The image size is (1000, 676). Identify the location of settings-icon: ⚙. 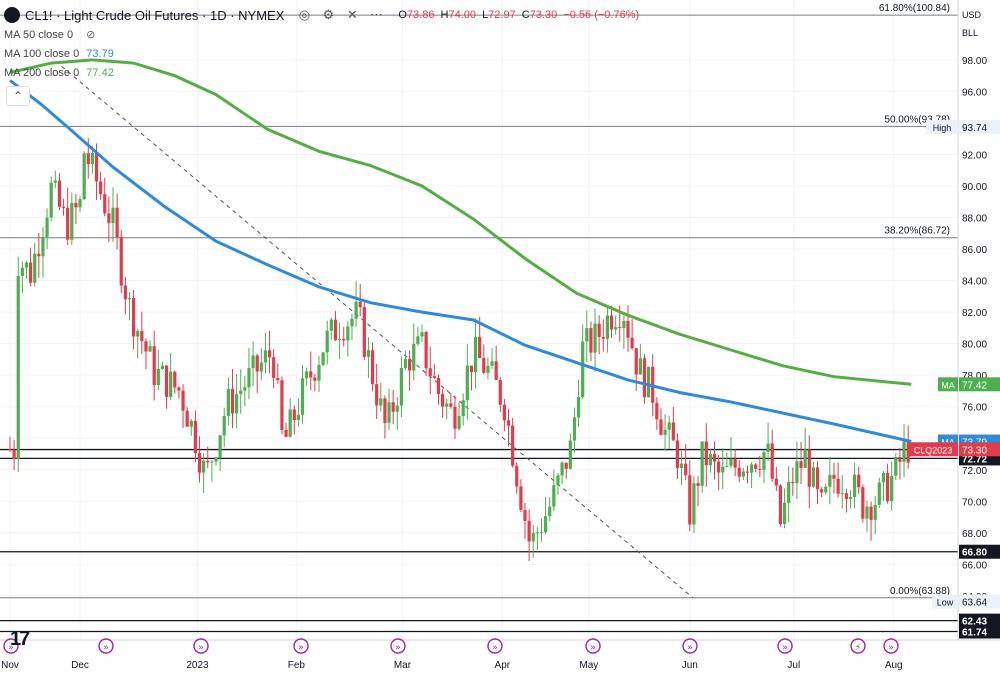
(328, 14).